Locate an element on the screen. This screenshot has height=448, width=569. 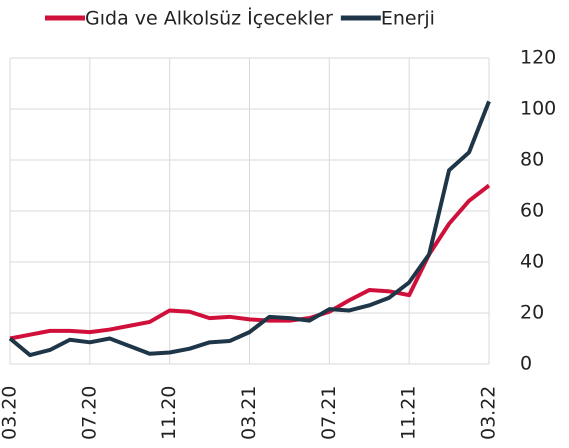
x-tick-label: 07.20 is located at coordinates (89, 413).